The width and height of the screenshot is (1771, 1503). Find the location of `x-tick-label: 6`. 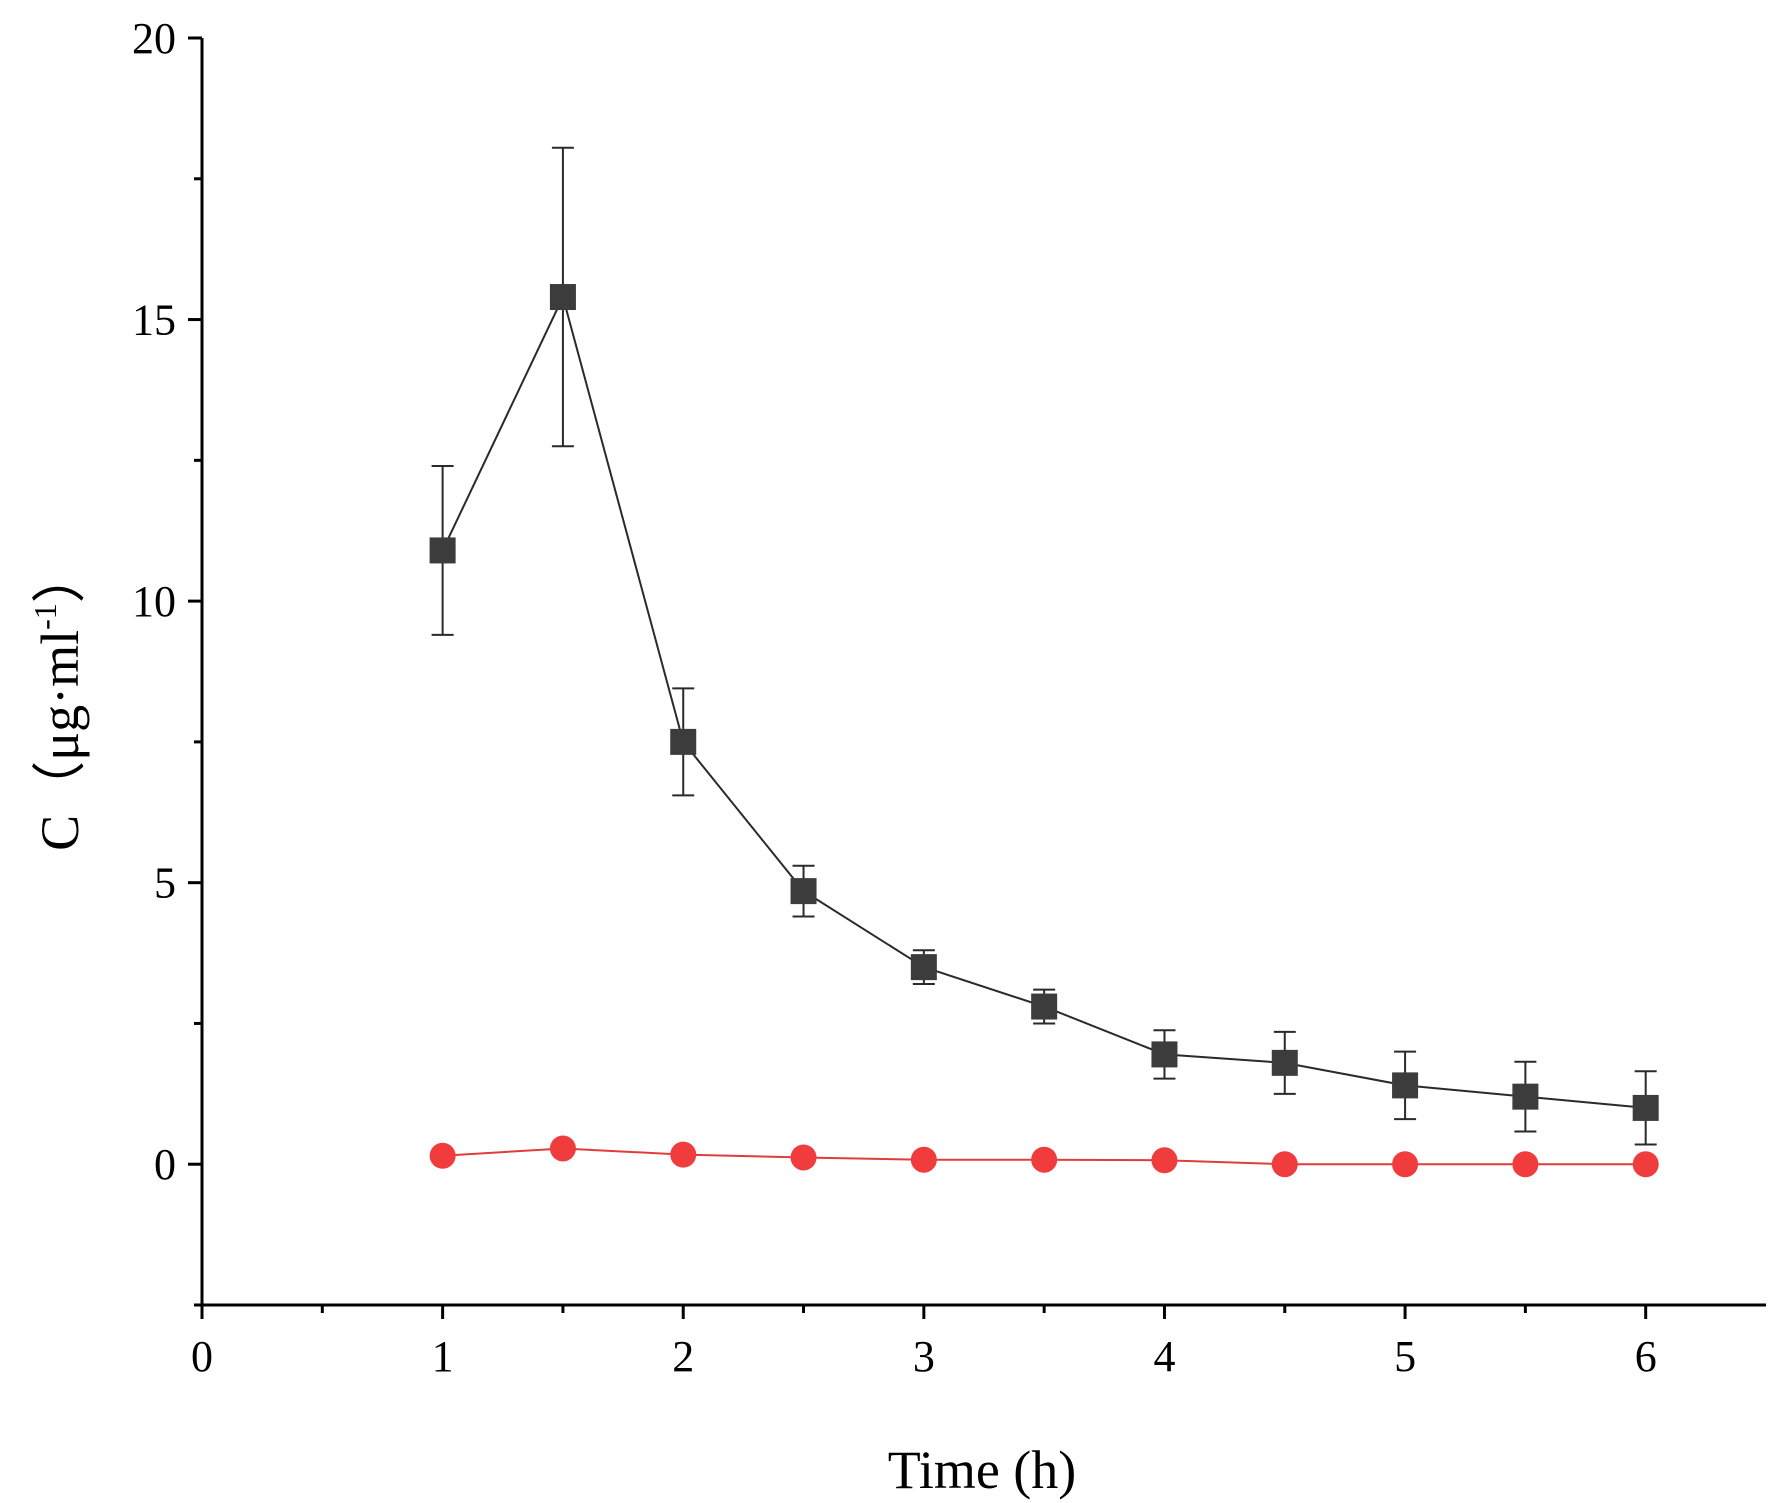

x-tick-label: 6 is located at coordinates (1646, 1356).